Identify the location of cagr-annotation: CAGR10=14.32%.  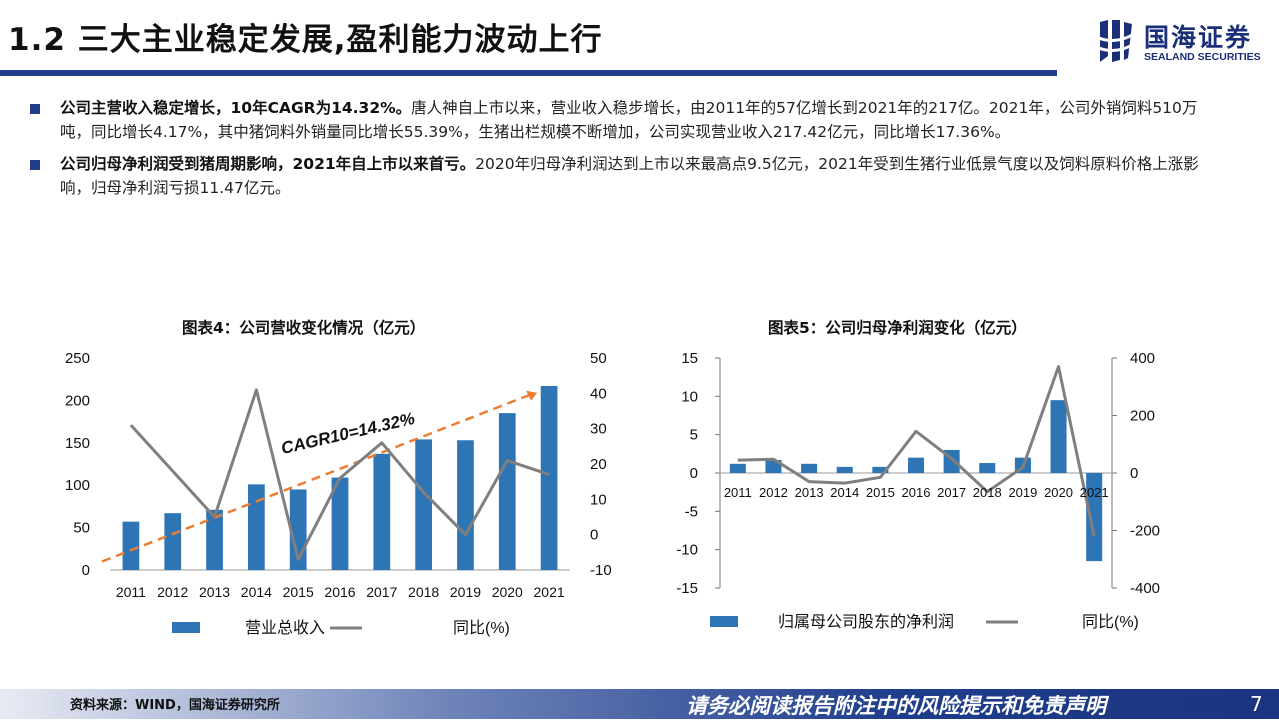
(347, 433).